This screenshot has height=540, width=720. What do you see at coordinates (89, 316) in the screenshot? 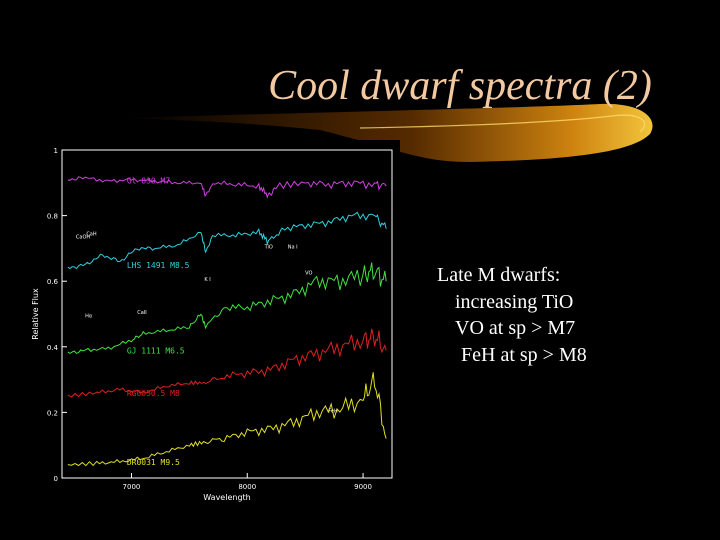
I see `annotation-label: Hα` at bounding box center [89, 316].